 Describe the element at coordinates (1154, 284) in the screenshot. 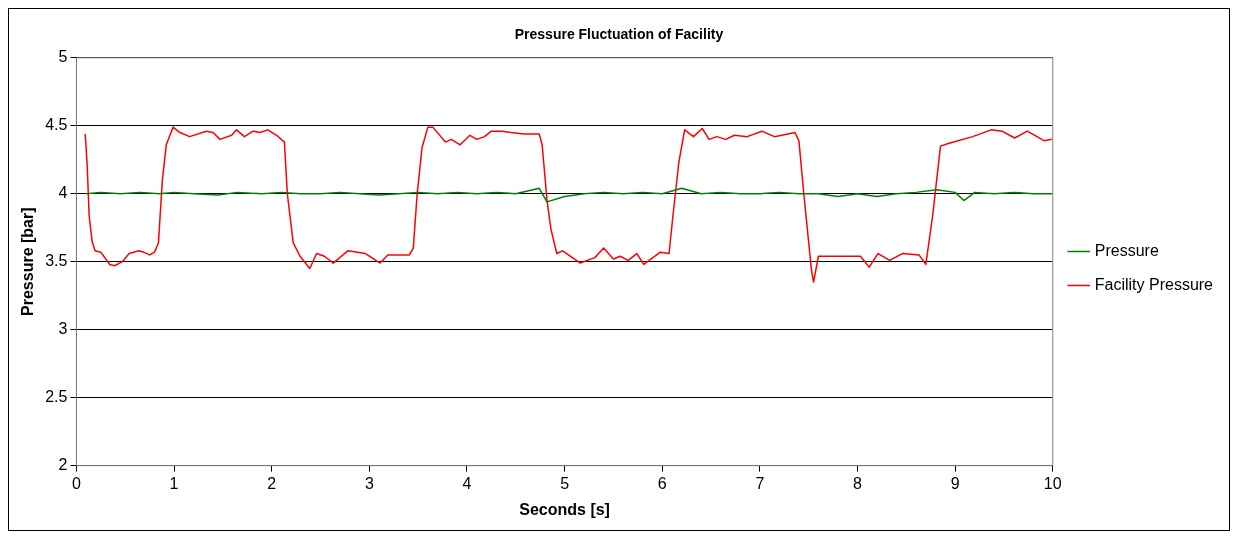

I see `legend-label: Facility Pressure` at that location.